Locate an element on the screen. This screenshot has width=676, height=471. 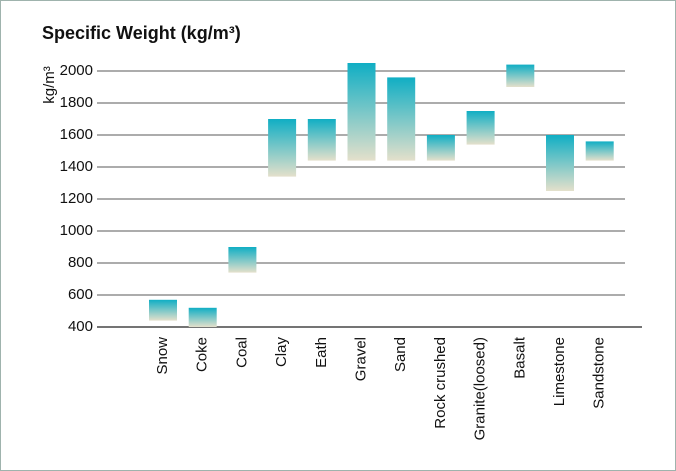
y-tick-label: 2000 is located at coordinates (76, 70).